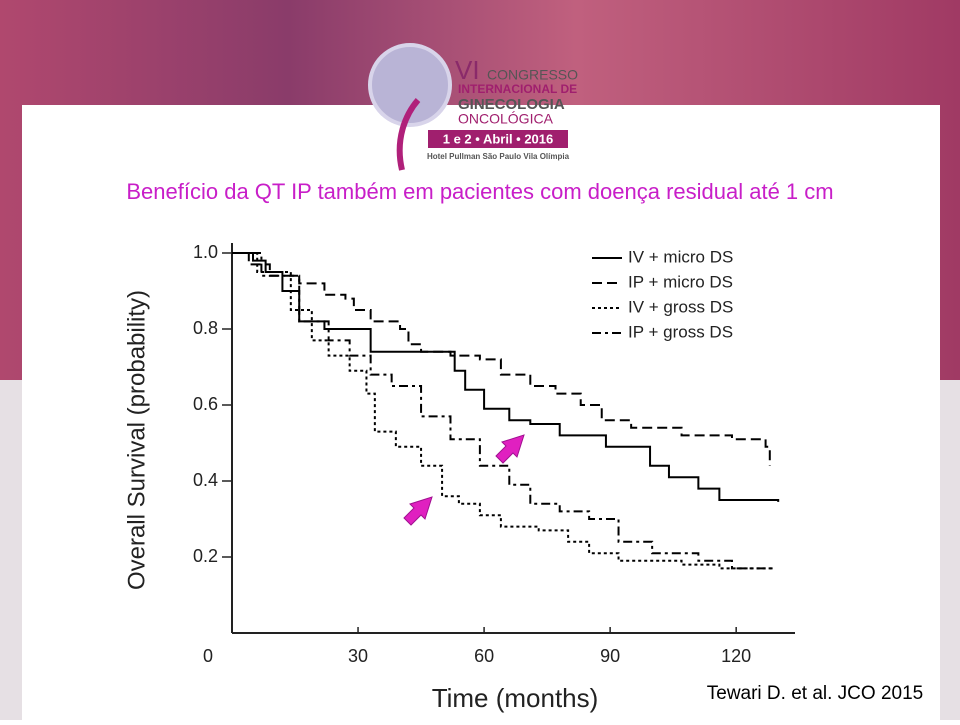 The image size is (960, 725). I want to click on logo-text: INTERNACIONAL DE, so click(517, 89).